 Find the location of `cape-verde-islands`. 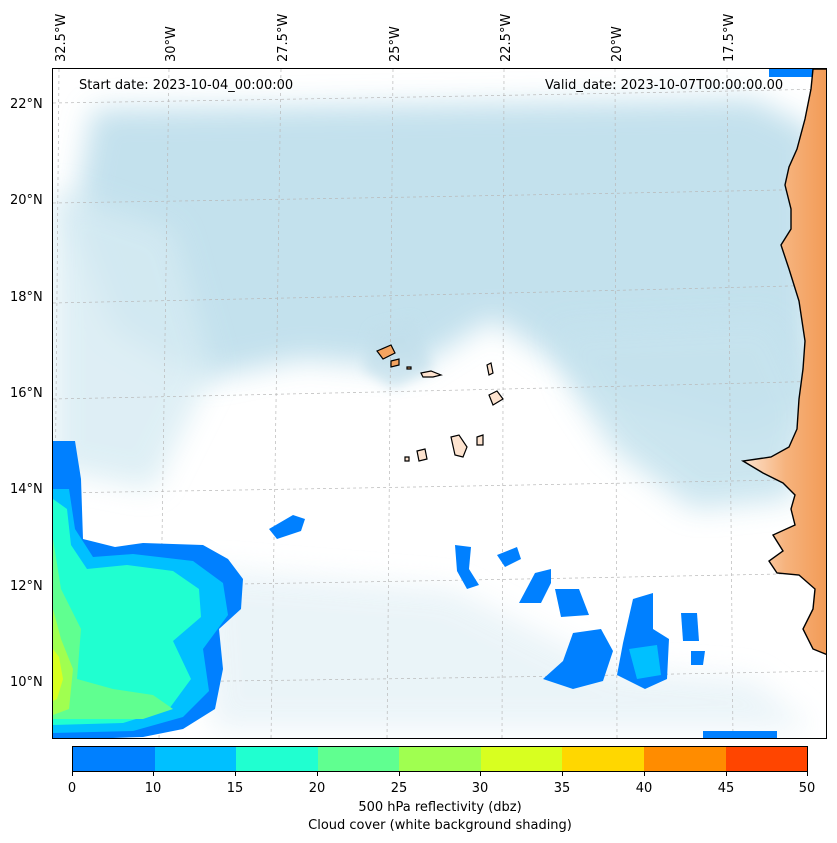

cape-verde-islands is located at coordinates (440, 403).